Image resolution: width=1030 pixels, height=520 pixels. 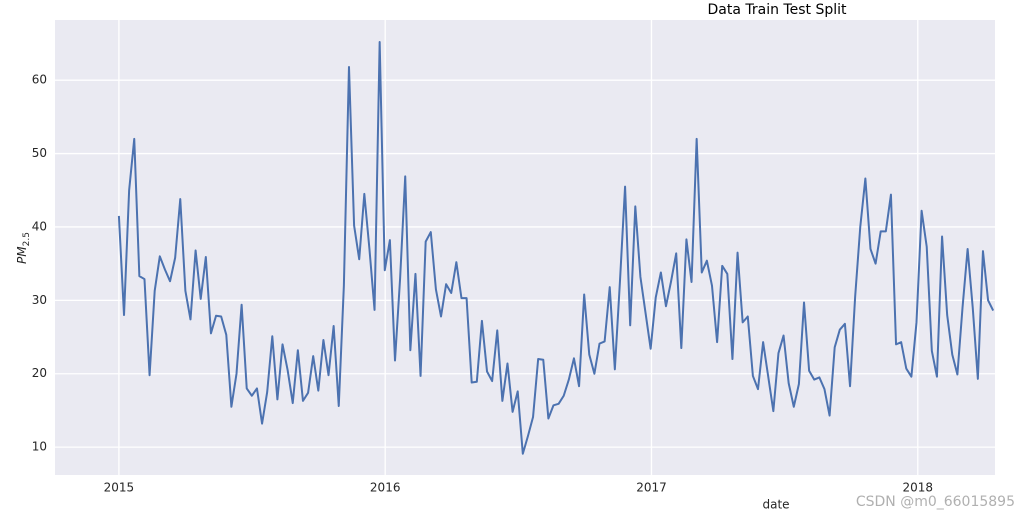 What do you see at coordinates (935, 502) in the screenshot?
I see `watermark: CSDN @m0_66015895` at bounding box center [935, 502].